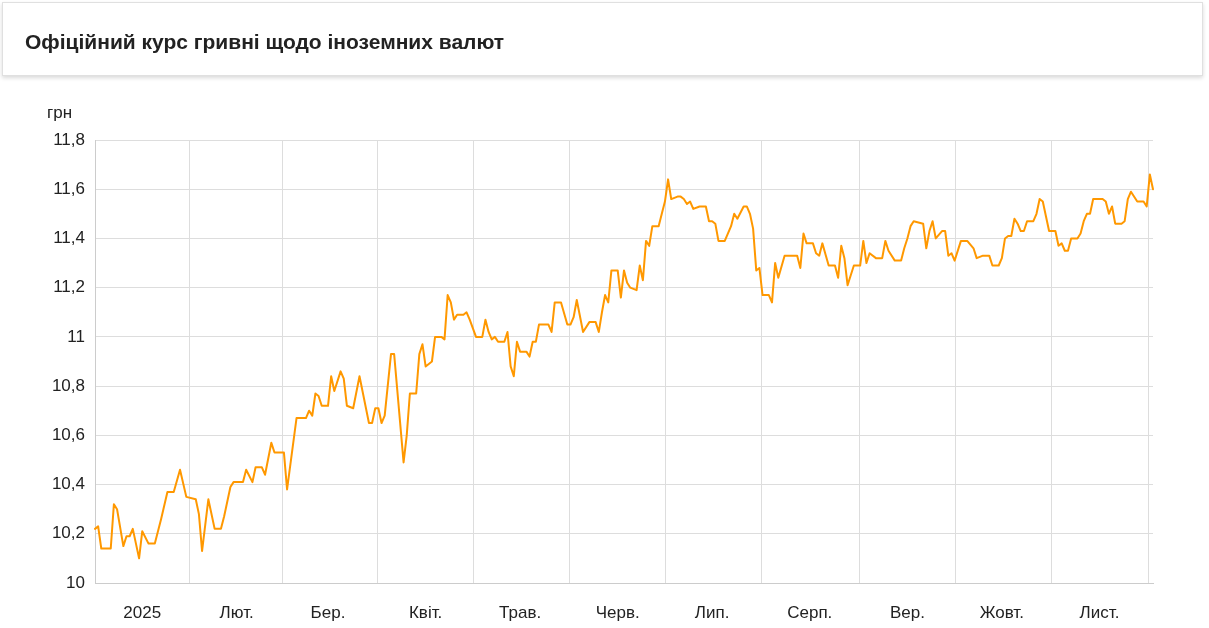 This screenshot has height=628, width=1209. What do you see at coordinates (520, 612) in the screenshot?
I see `x-tick-label: Трав.` at bounding box center [520, 612].